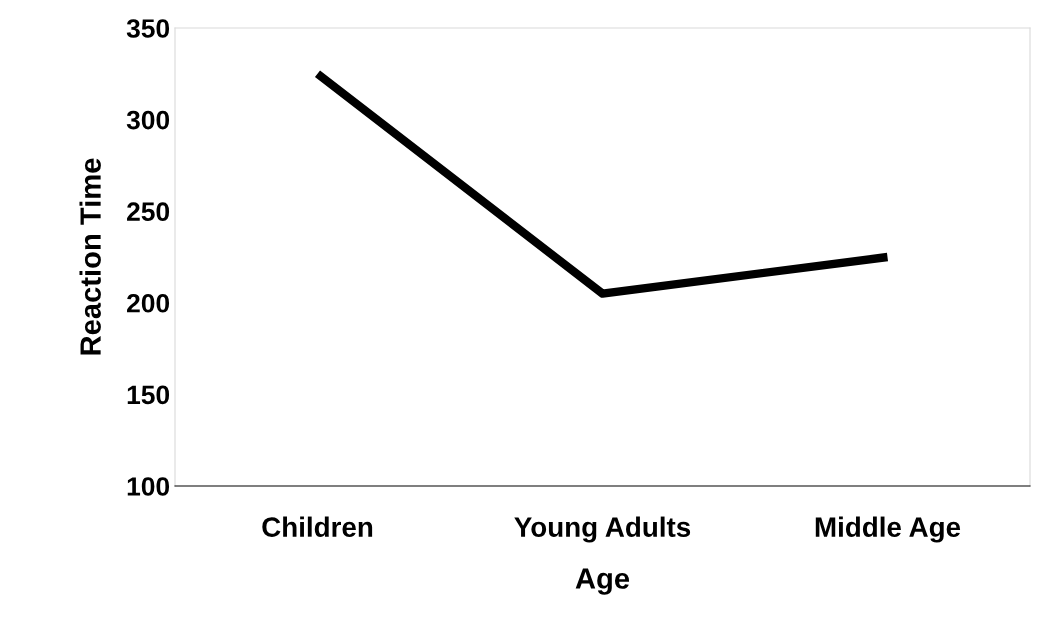  What do you see at coordinates (602, 529) in the screenshot?
I see `x-tick-label: Young Adults` at bounding box center [602, 529].